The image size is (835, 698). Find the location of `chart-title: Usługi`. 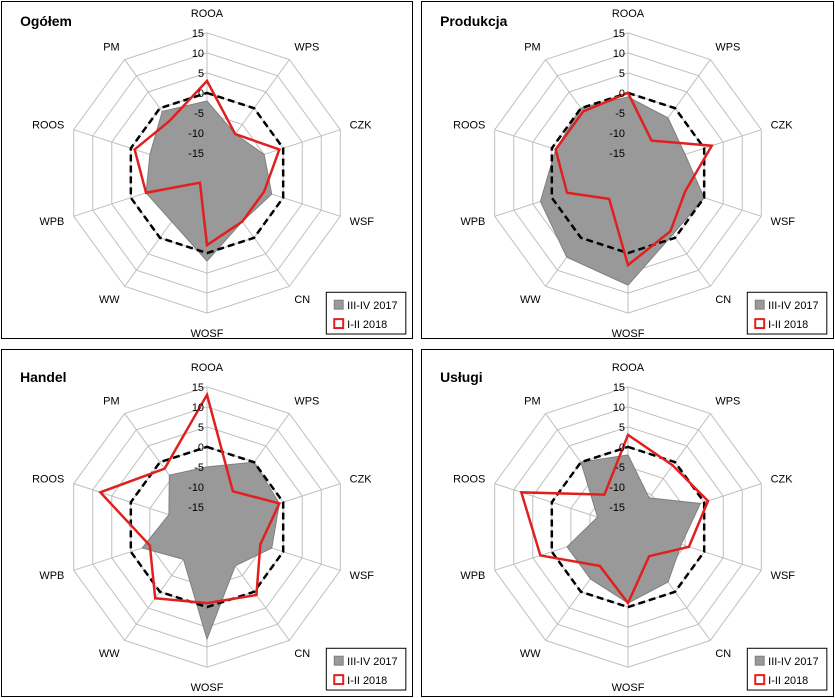

chart-title: Usługi is located at coordinates (461, 377).